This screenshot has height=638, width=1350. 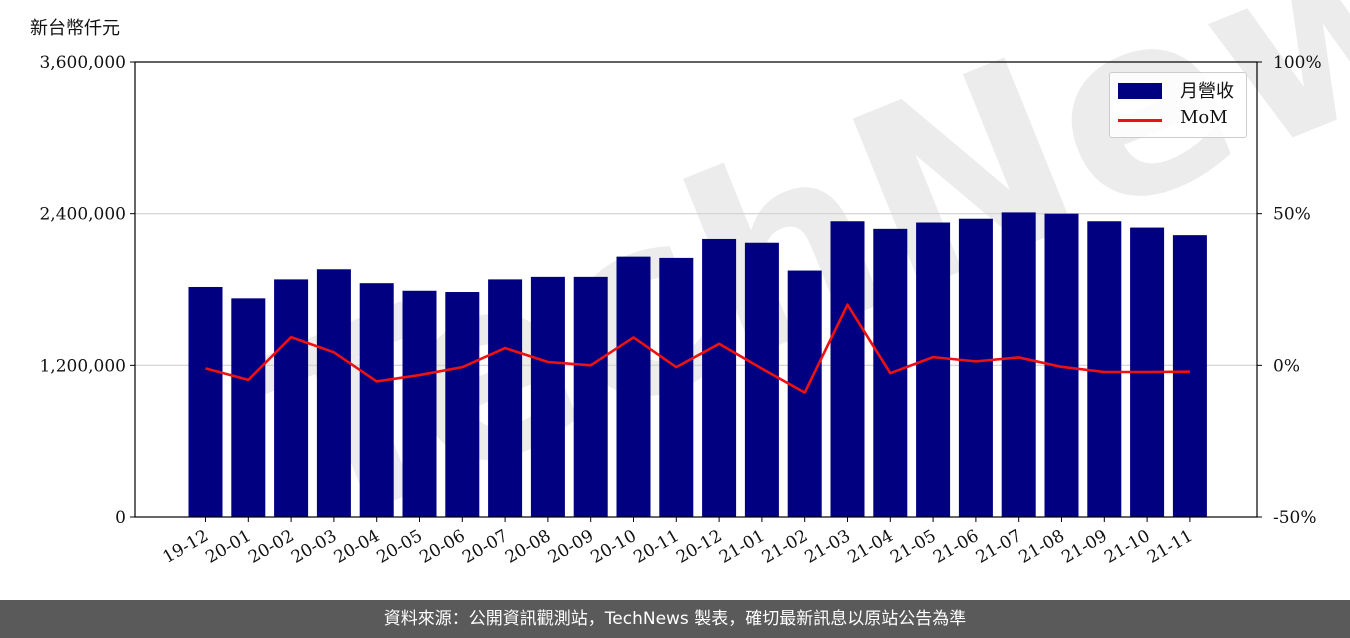 I want to click on left-tick-label: 0, so click(x=120, y=518).